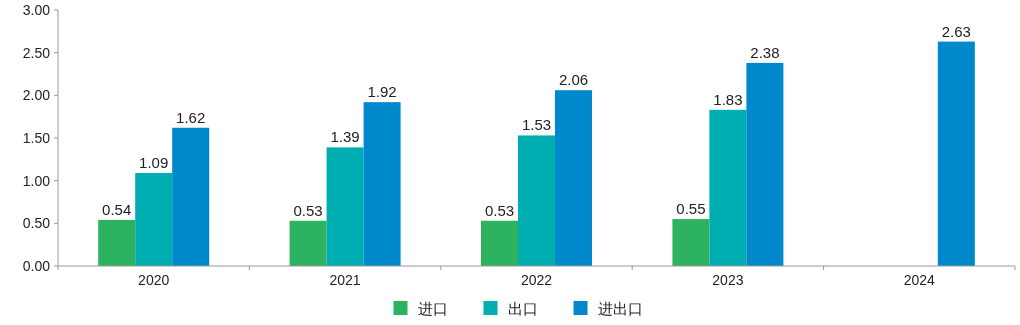 The height and width of the screenshot is (325, 1020). Describe the element at coordinates (728, 99) in the screenshot. I see `data-label: 1.83` at that location.